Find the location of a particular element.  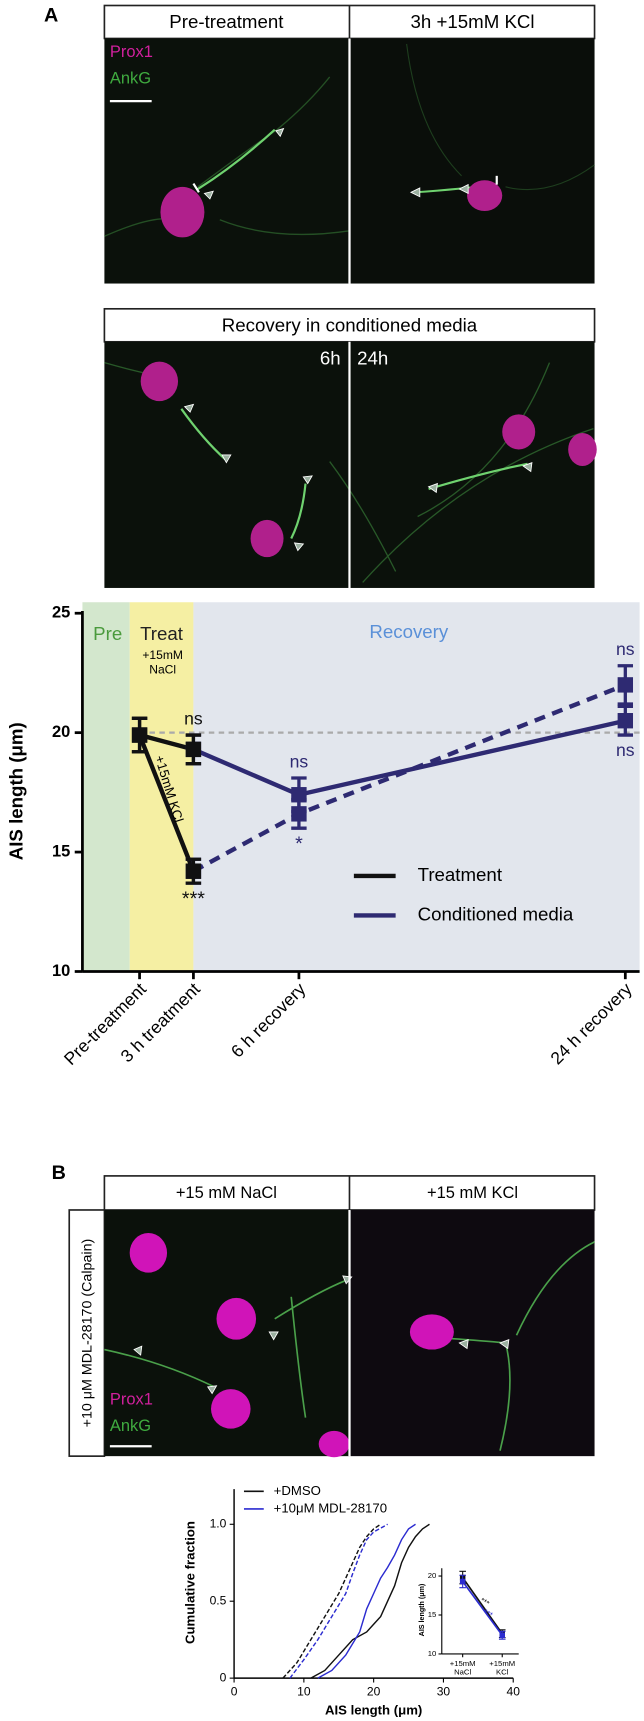

y-tick-label: 0 is located at coordinates (223, 1677).